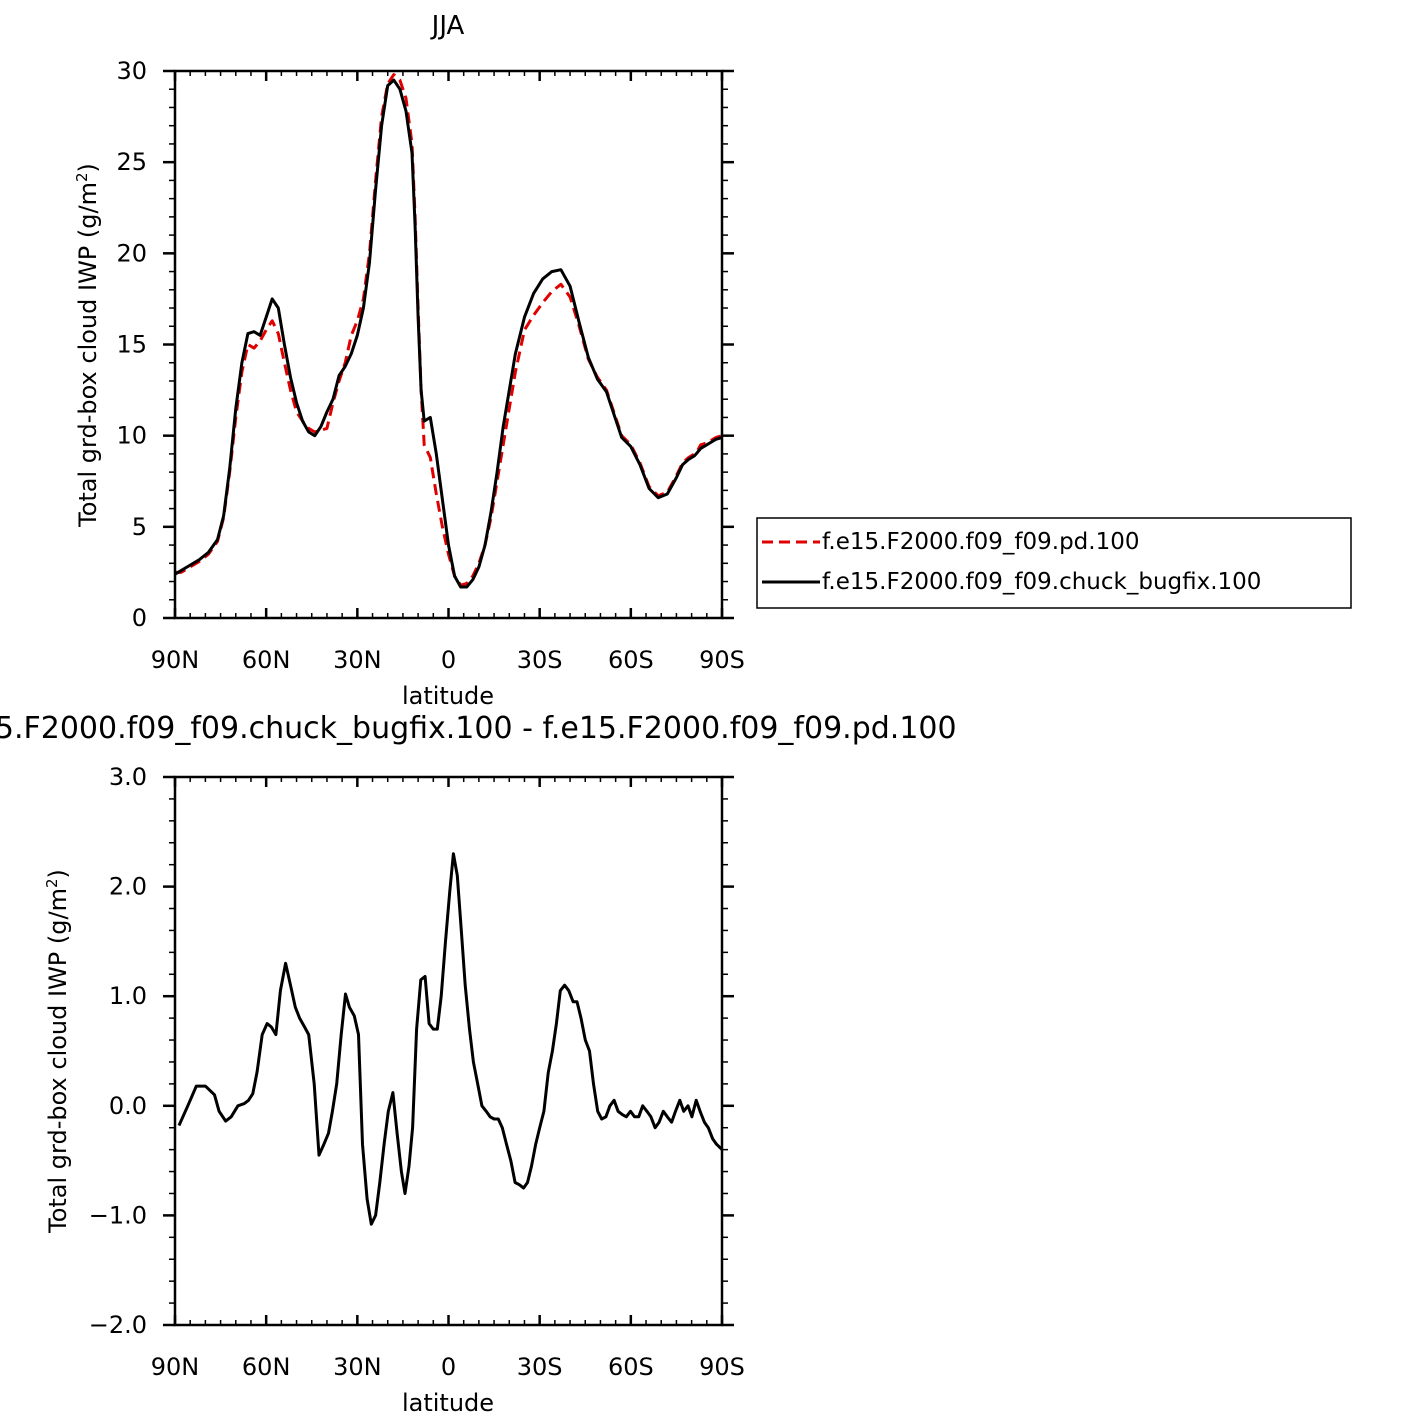  I want to click on lower-plot-y-tick-label: 2.0, so click(128, 887).